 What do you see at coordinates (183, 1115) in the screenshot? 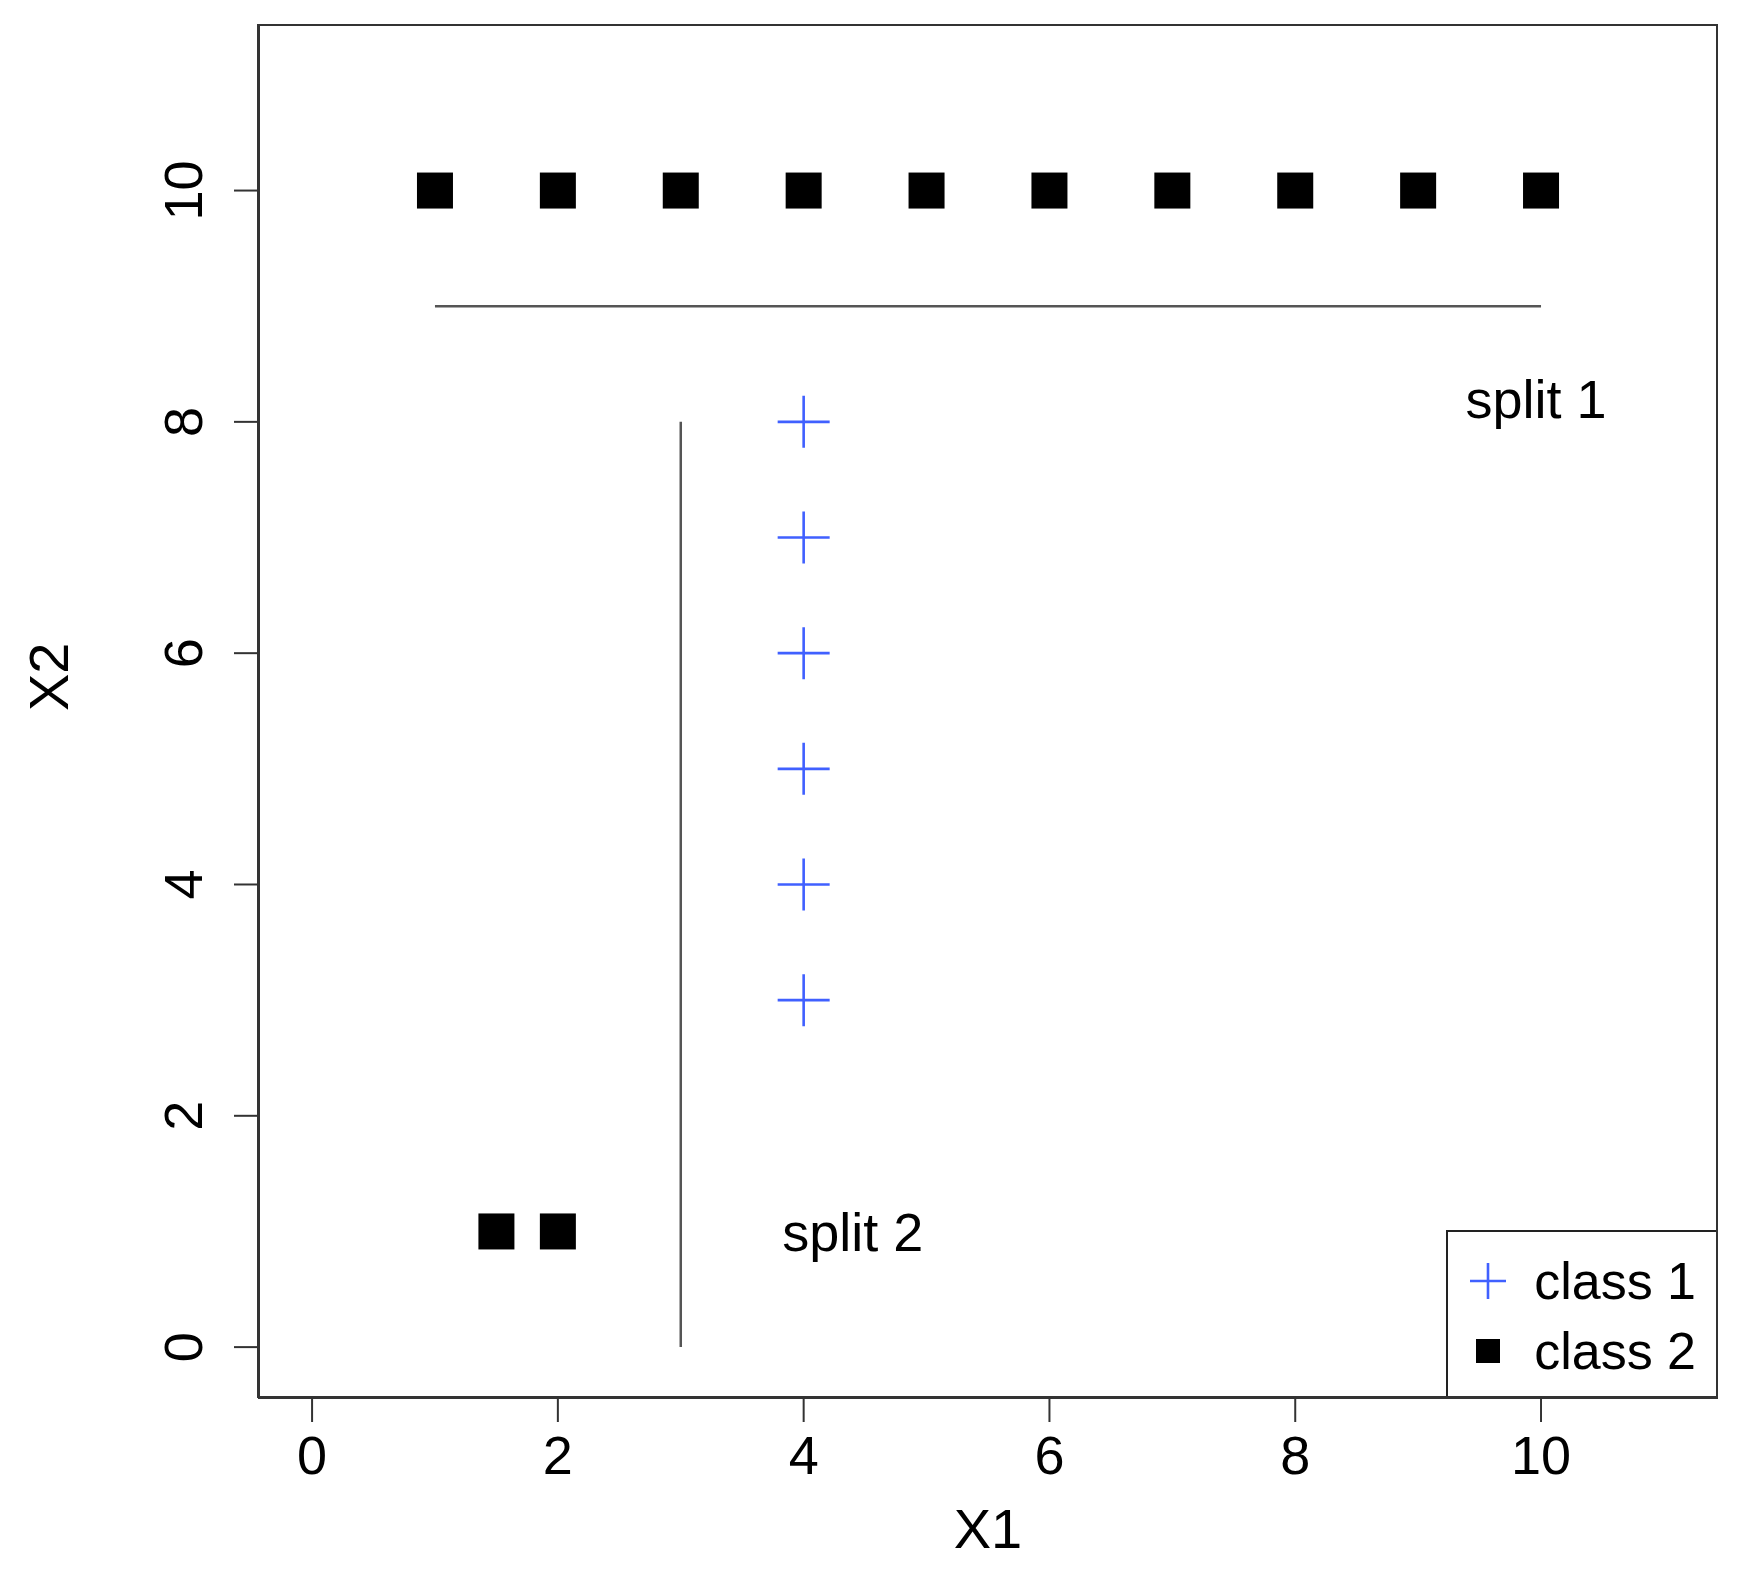
I see `y-tick-label: 2` at bounding box center [183, 1115].